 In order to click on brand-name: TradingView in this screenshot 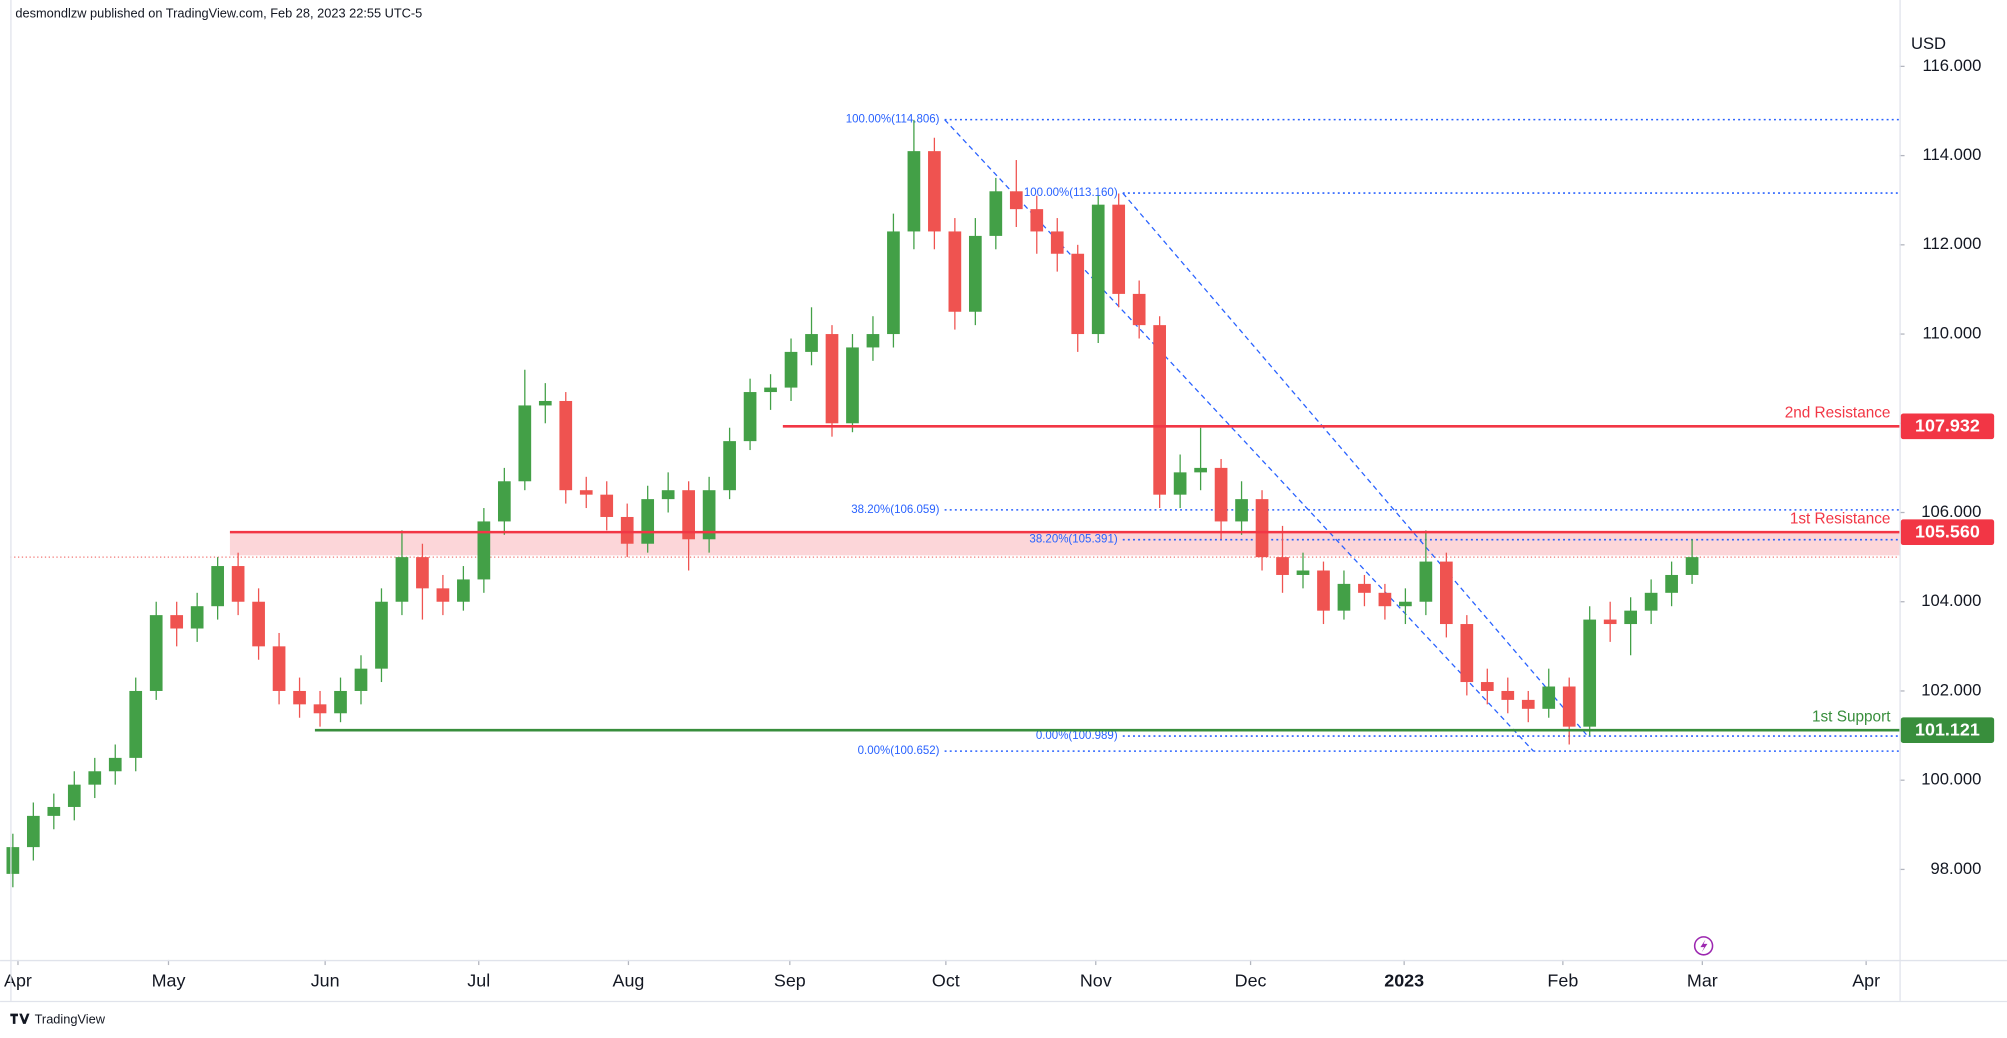, I will do `click(70, 1018)`.